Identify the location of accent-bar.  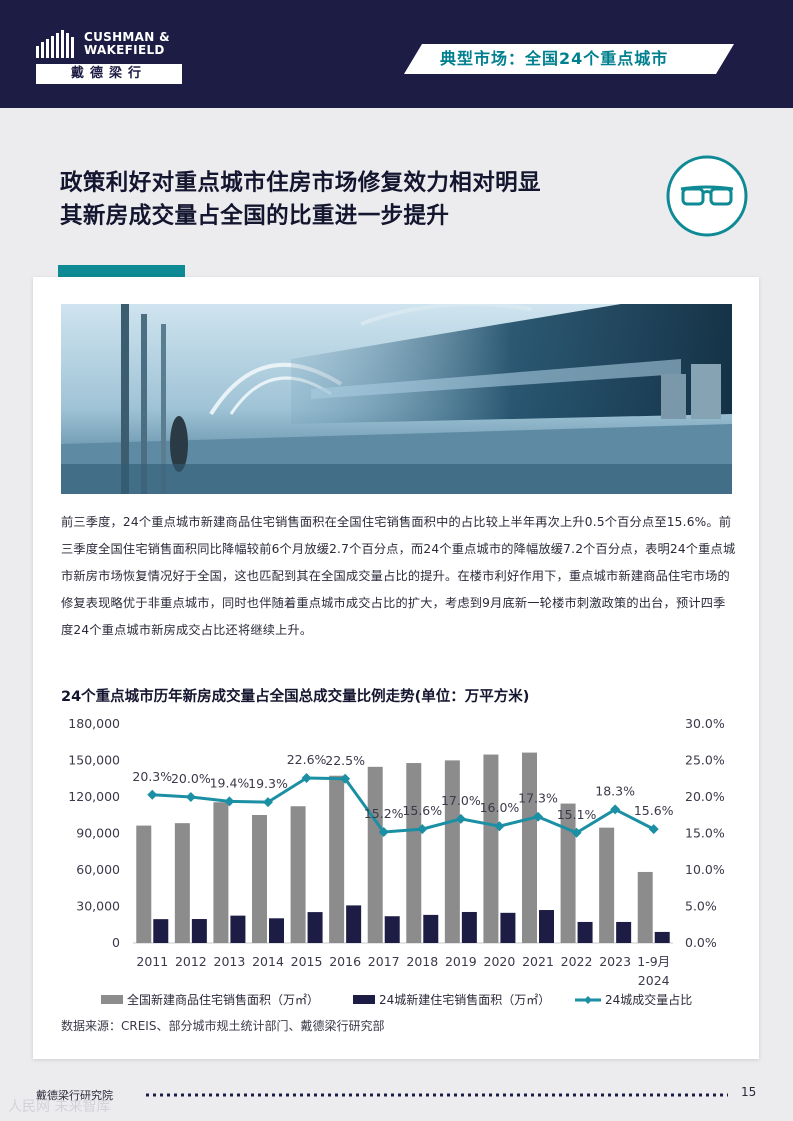
(121, 271).